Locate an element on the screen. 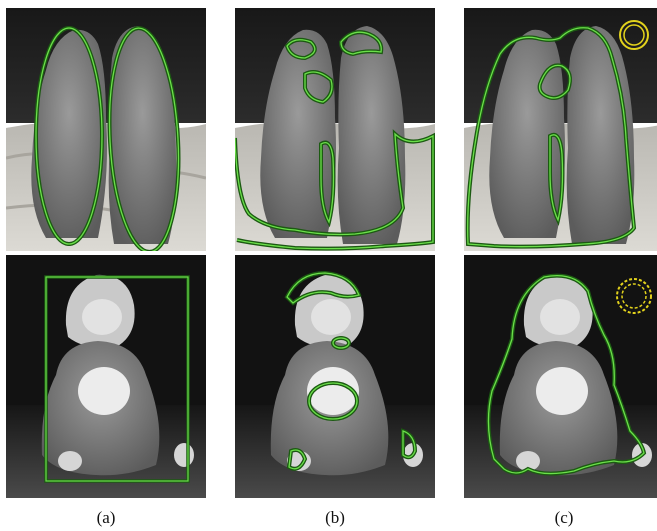 Image resolution: width=657 pixels, height=531 pixels. panel-dogs-c is located at coordinates (560, 129).